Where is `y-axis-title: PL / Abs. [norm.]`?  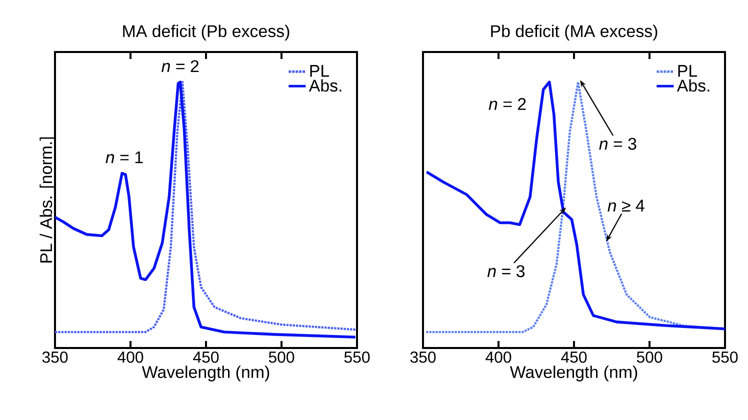 y-axis-title: PL / Abs. [norm.] is located at coordinates (48, 199).